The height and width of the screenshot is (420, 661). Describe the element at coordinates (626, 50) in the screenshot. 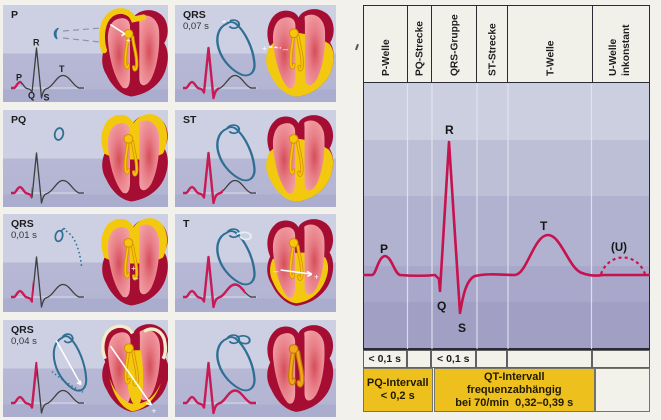

I see `svg-text: inkonstant` at that location.